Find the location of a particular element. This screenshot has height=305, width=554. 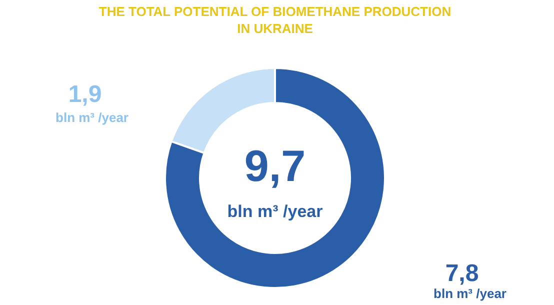

data-label: 7,8 is located at coordinates (462, 273).